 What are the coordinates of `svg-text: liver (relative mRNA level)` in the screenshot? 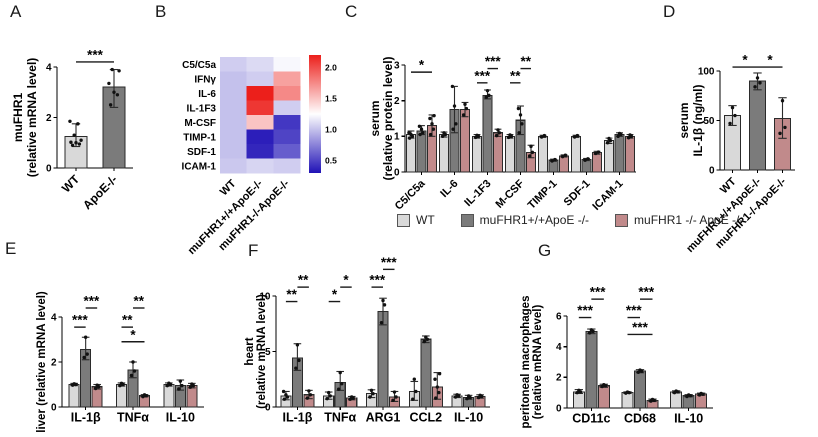 It's located at (42, 362).